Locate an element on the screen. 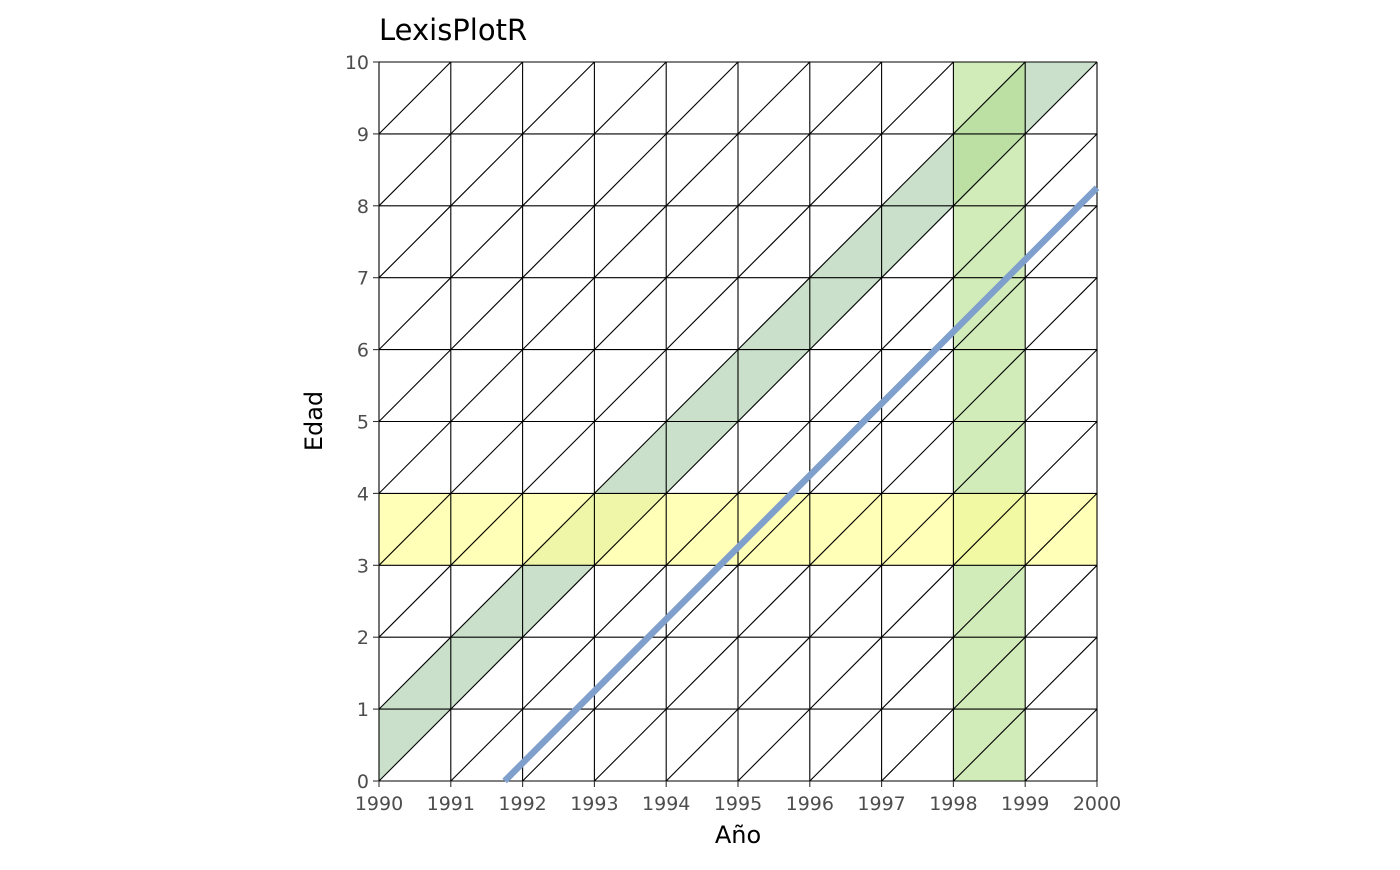 This screenshot has height=870, width=1400. x-tick-label: 1999 is located at coordinates (1025, 804).